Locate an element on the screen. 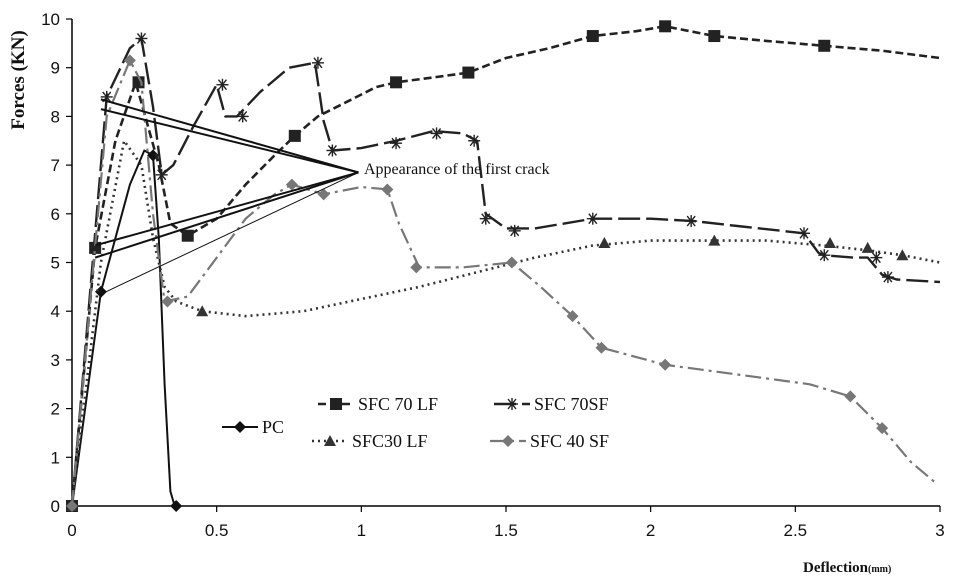 This screenshot has height=576, width=953. x-axis-unit: (mm) is located at coordinates (879, 569).